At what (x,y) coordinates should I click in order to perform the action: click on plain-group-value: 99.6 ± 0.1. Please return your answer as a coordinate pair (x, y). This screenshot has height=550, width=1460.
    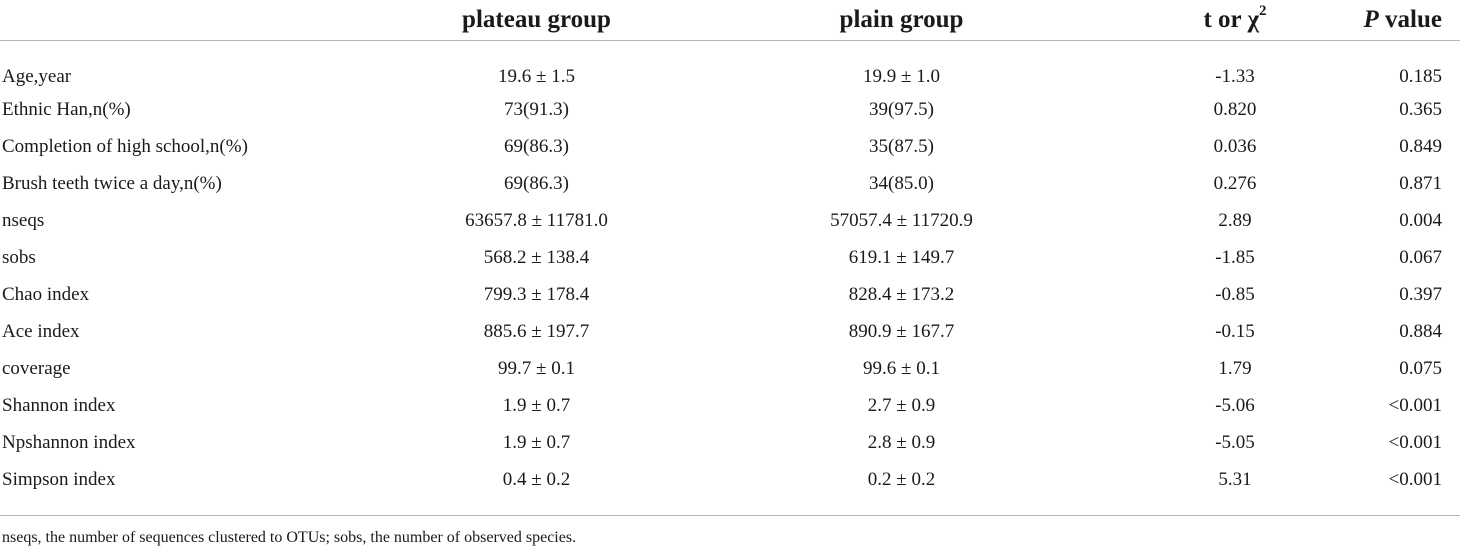
    Looking at the image, I should click on (901, 368).